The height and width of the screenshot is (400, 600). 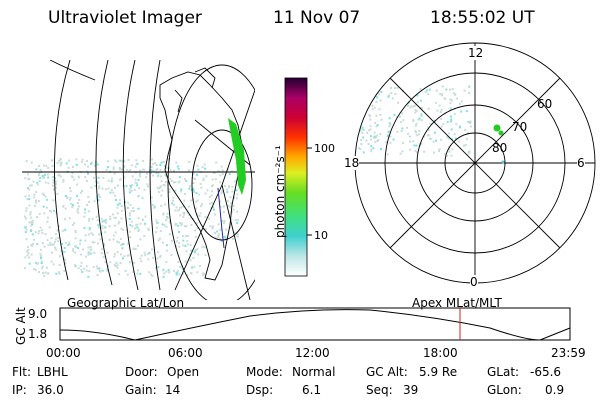 What do you see at coordinates (324, 148) in the screenshot?
I see `colorbar-tick-100: 100` at bounding box center [324, 148].